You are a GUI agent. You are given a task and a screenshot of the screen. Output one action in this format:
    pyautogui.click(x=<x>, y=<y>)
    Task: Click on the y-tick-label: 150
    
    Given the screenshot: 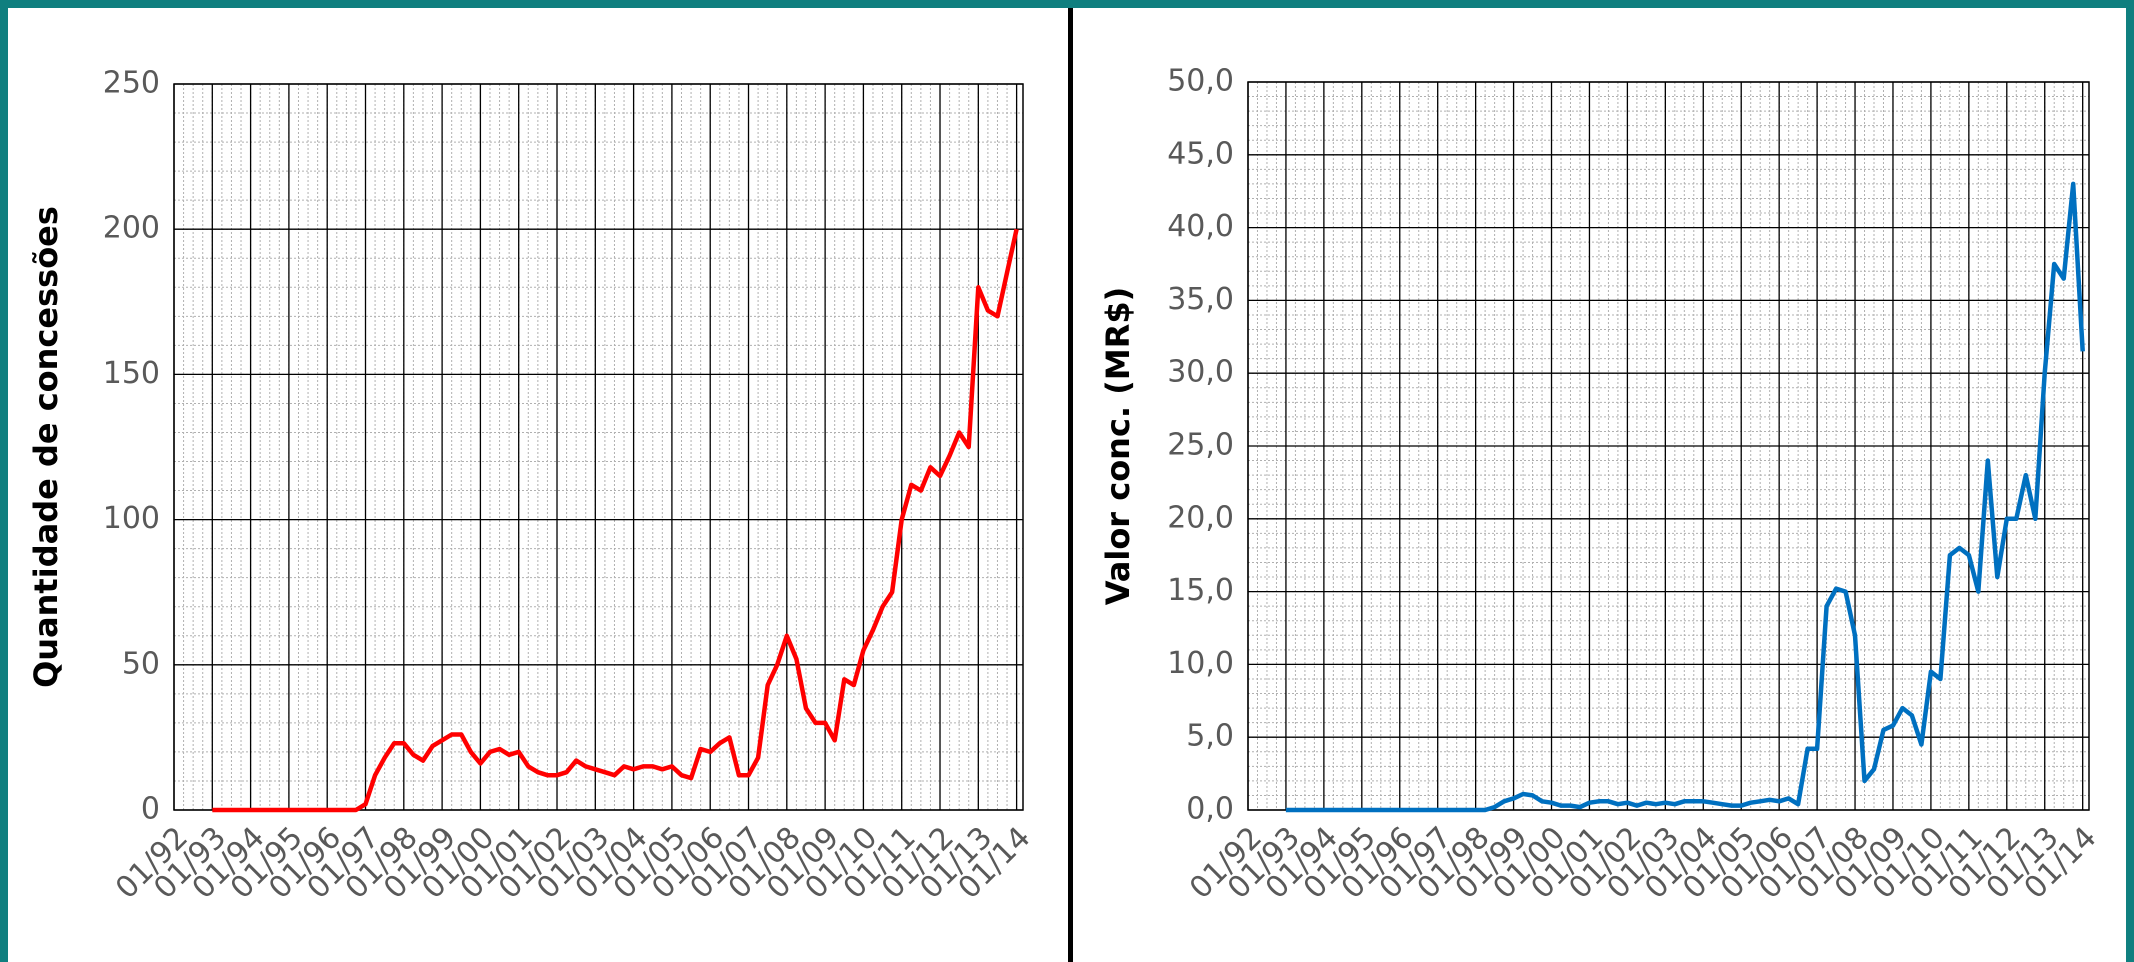 What is the action you would take?
    pyautogui.click(x=131, y=373)
    